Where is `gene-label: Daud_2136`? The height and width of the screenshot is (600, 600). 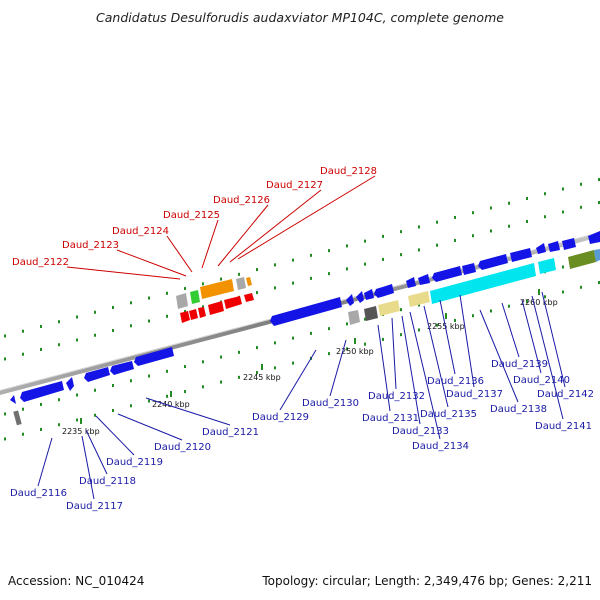
gene-label: Daud_2136 is located at coordinates (455, 381).